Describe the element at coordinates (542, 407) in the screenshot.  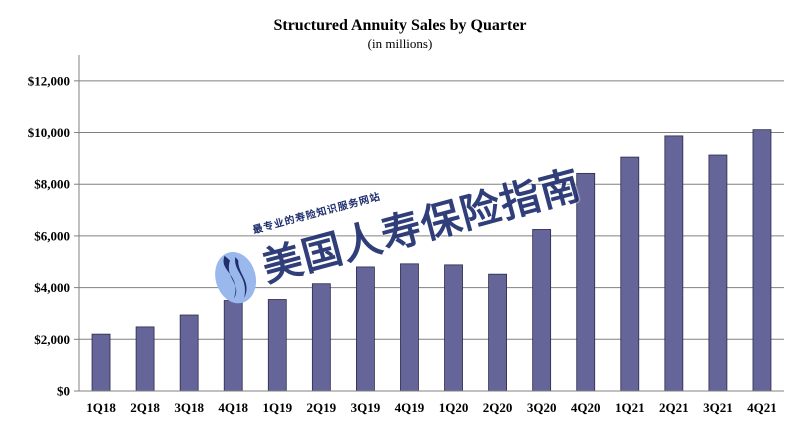
I see `x-tick-label: 3Q20` at that location.